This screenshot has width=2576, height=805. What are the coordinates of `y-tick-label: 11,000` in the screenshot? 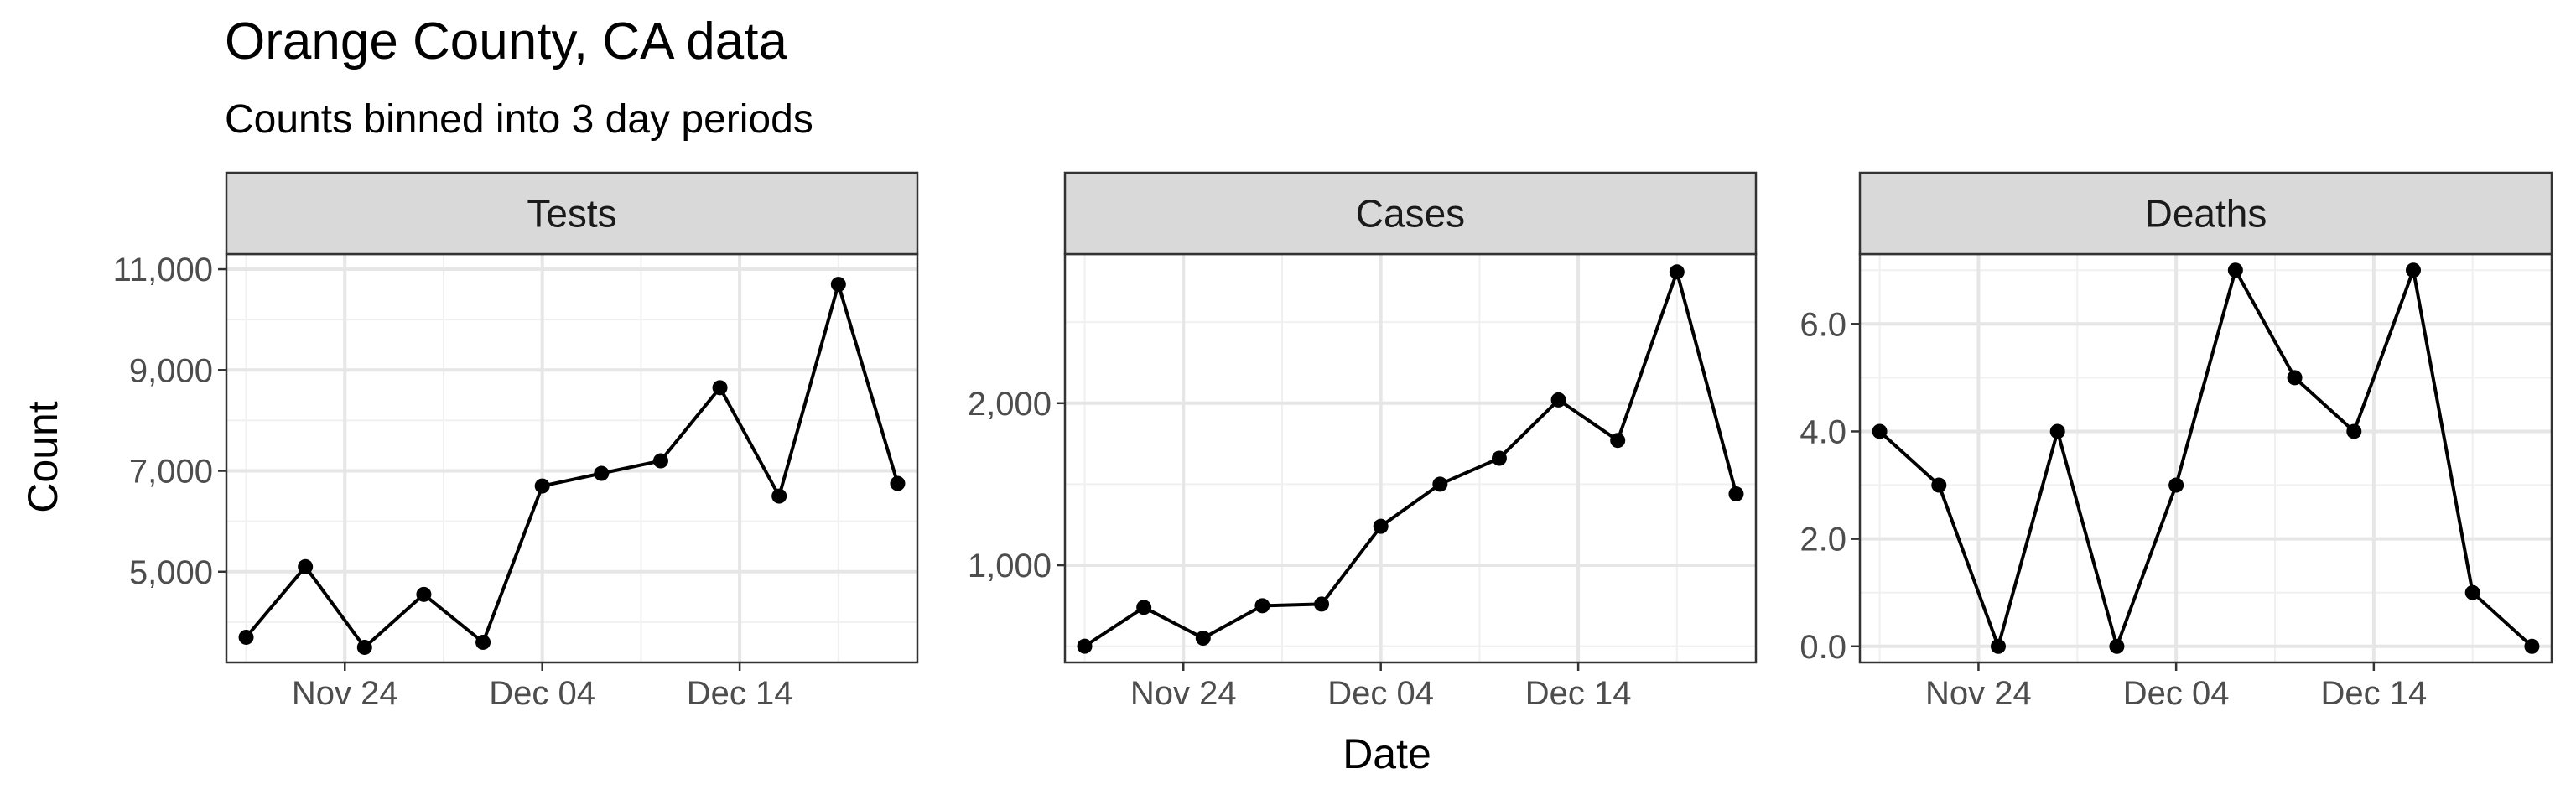 It's located at (163, 270).